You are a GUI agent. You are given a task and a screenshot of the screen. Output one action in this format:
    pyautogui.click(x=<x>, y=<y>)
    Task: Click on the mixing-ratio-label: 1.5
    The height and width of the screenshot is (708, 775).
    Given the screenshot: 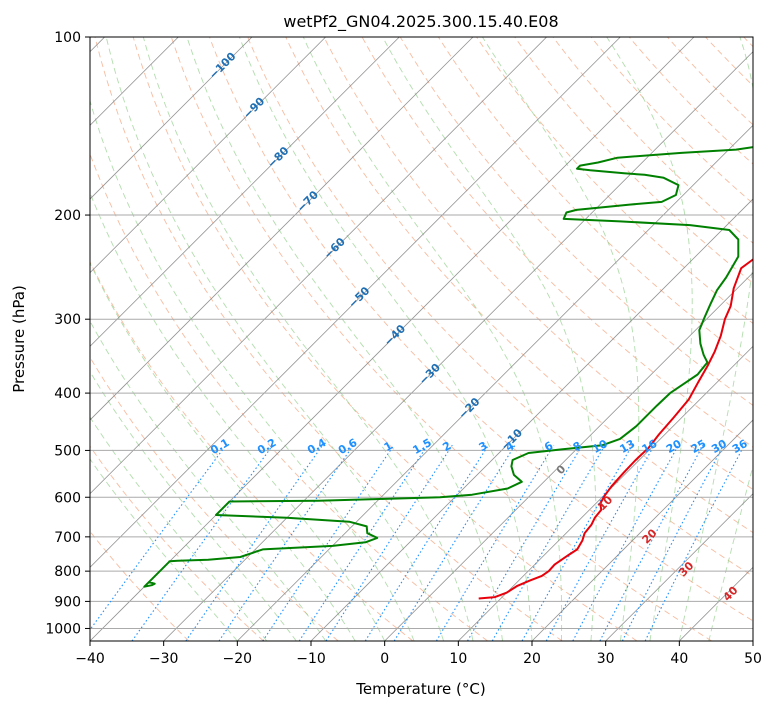 What is the action you would take?
    pyautogui.click(x=421, y=446)
    